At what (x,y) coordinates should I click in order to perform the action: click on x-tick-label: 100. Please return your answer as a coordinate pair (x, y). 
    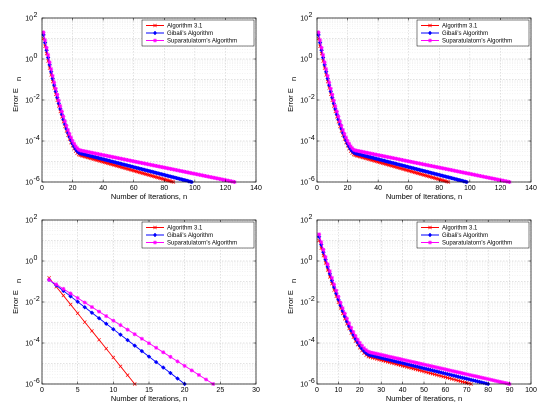
    Looking at the image, I should click on (195, 188).